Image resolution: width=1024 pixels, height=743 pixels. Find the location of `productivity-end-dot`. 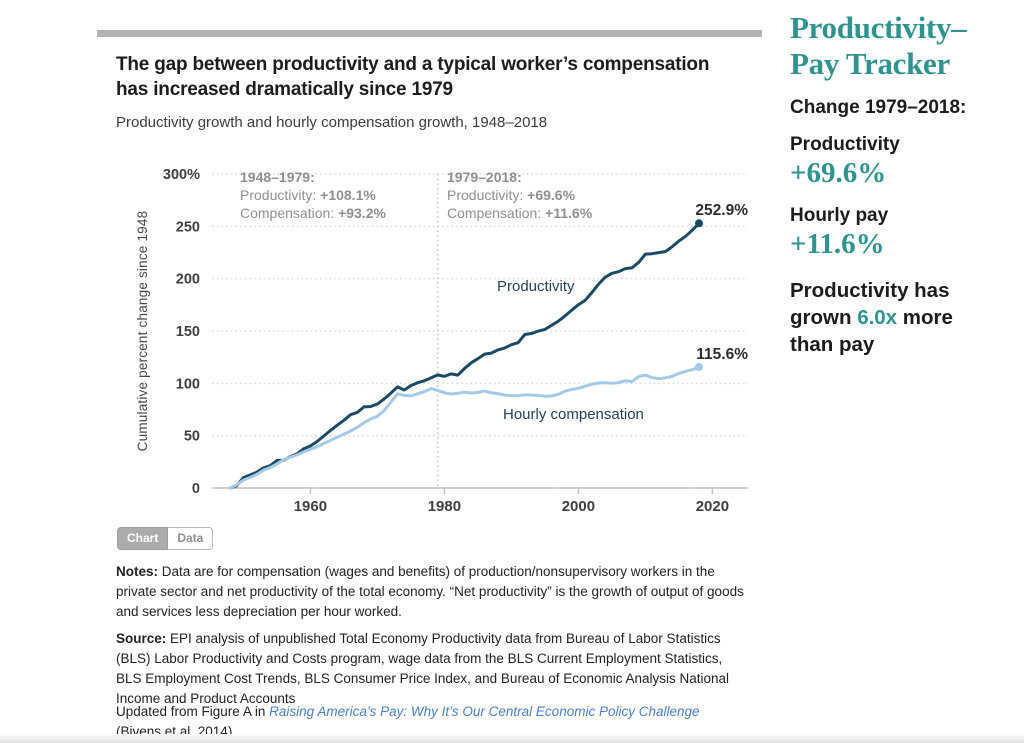

productivity-end-dot is located at coordinates (699, 223).